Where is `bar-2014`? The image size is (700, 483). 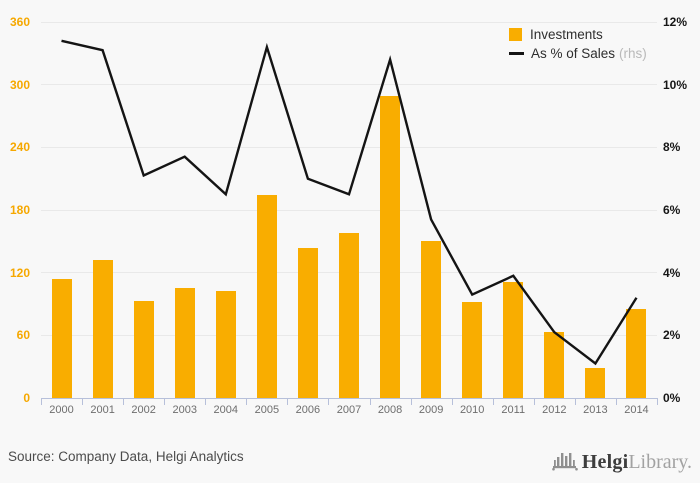
bar-2014 is located at coordinates (636, 353).